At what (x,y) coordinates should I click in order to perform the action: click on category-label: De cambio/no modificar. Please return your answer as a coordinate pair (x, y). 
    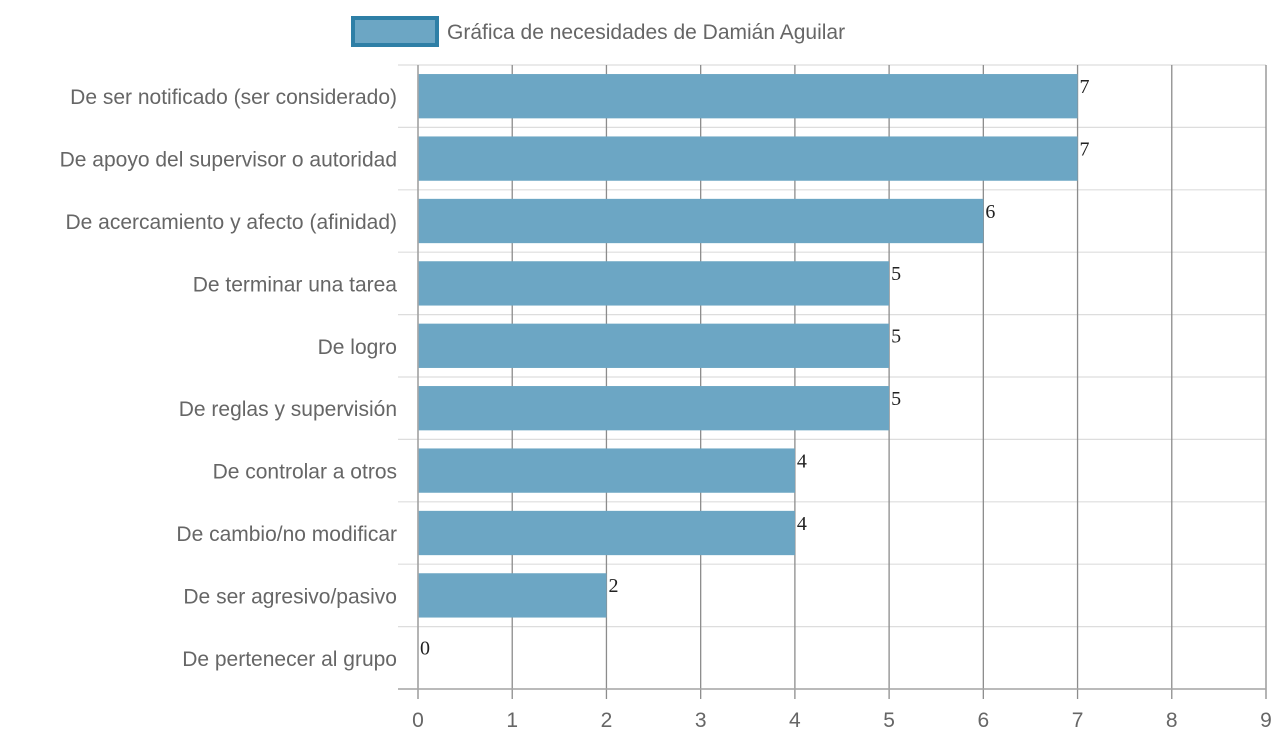
    Looking at the image, I should click on (286, 534).